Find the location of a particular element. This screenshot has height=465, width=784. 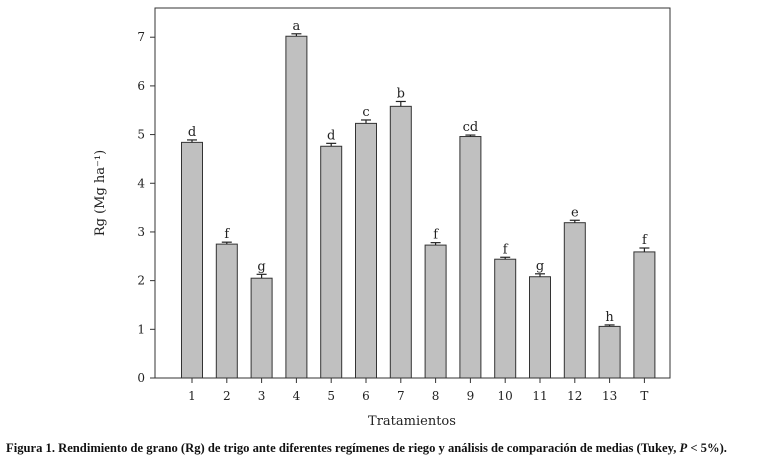

caption-suffix: < 5%). is located at coordinates (707, 448).